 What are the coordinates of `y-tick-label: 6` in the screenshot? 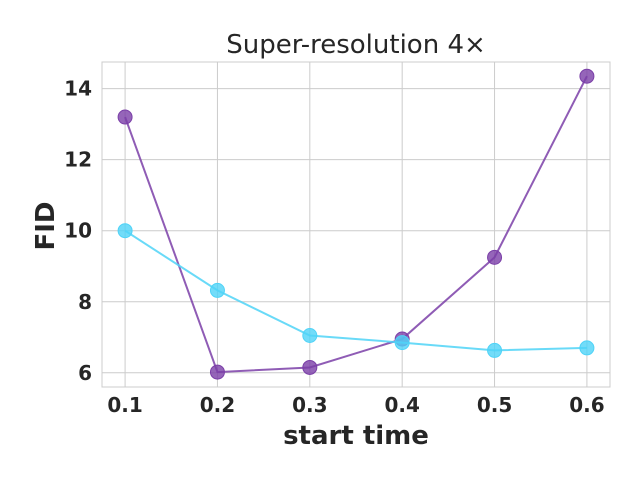 It's located at (85, 373).